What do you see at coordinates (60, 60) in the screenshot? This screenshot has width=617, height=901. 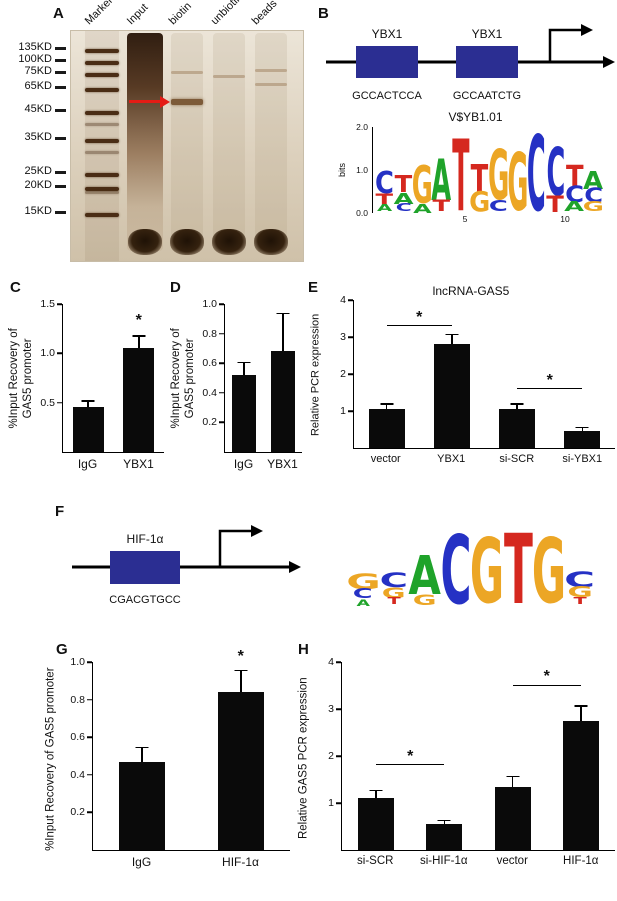 I see `mw-tick` at bounding box center [60, 60].